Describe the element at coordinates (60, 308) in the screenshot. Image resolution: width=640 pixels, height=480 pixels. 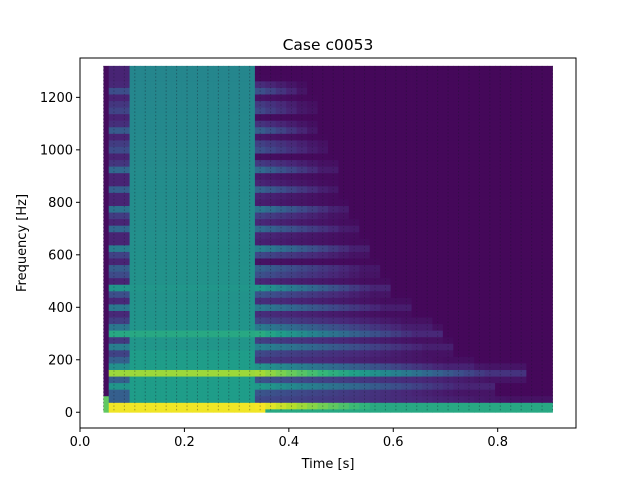
I see `y-tick-label: 400` at that location.